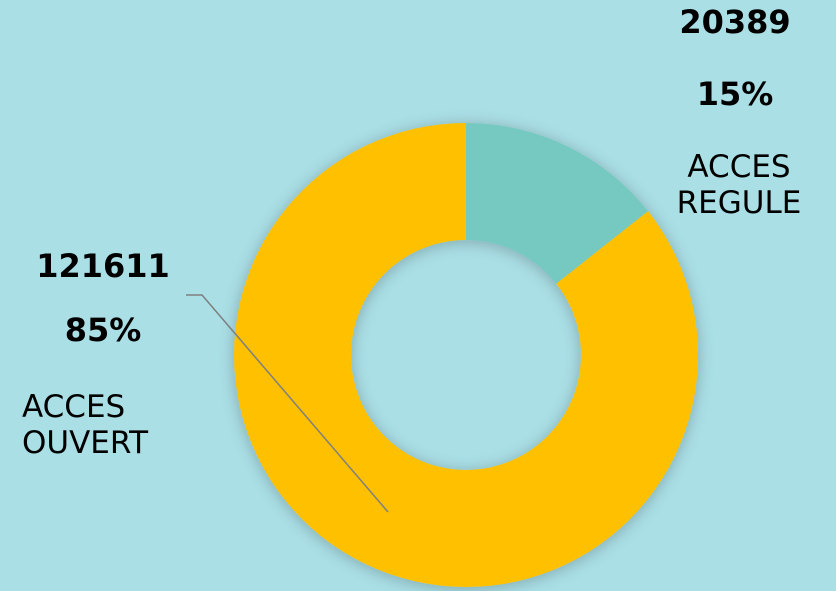 The height and width of the screenshot is (591, 836). What do you see at coordinates (735, 22) in the screenshot?
I see `value-label: 20389` at bounding box center [735, 22].